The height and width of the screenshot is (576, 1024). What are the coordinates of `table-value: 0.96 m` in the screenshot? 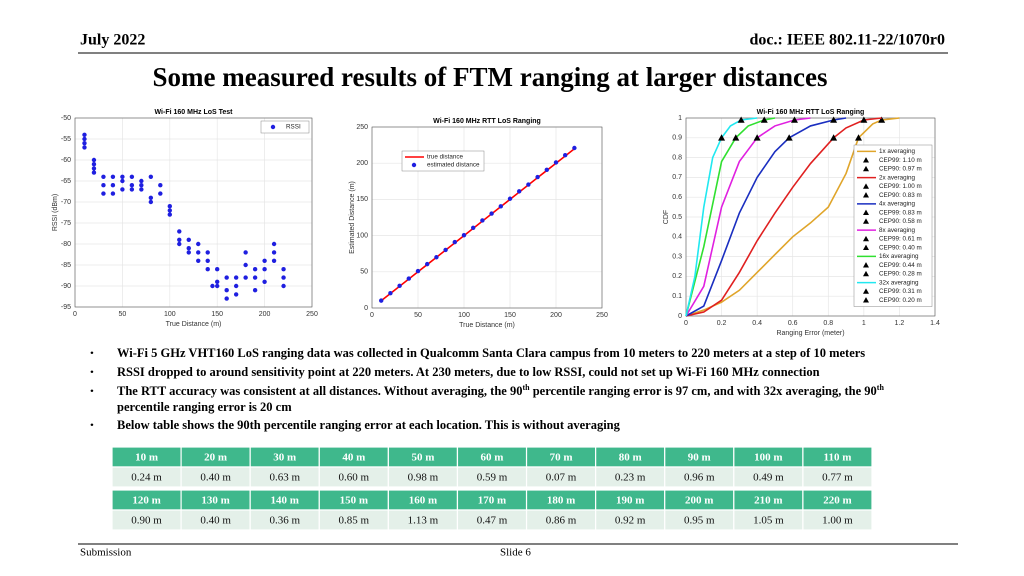 It's located at (699, 478).